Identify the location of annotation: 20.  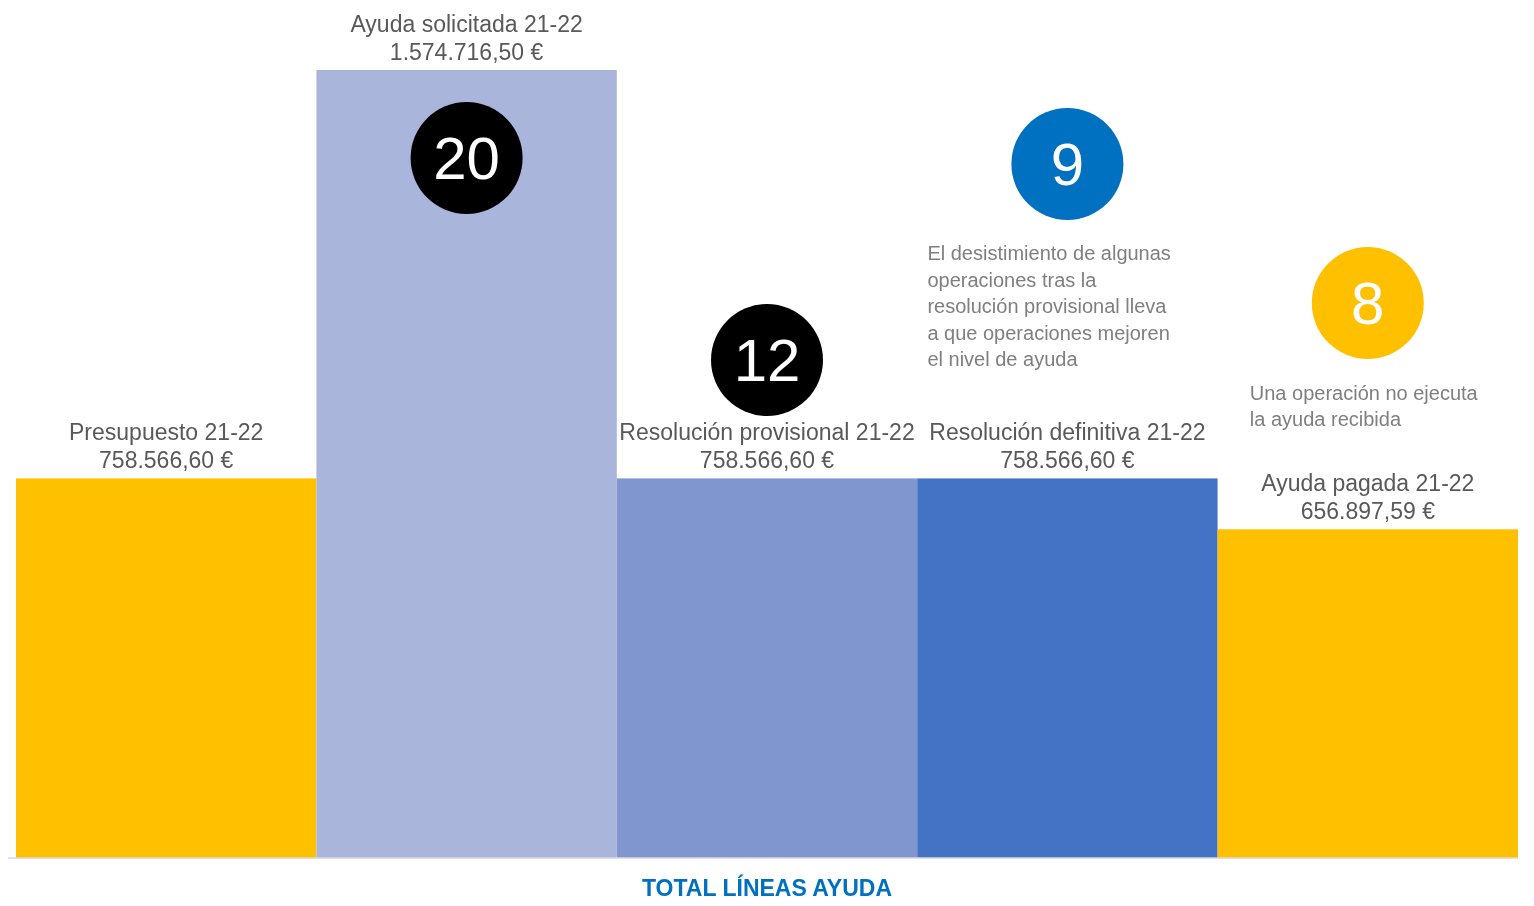
(466, 158).